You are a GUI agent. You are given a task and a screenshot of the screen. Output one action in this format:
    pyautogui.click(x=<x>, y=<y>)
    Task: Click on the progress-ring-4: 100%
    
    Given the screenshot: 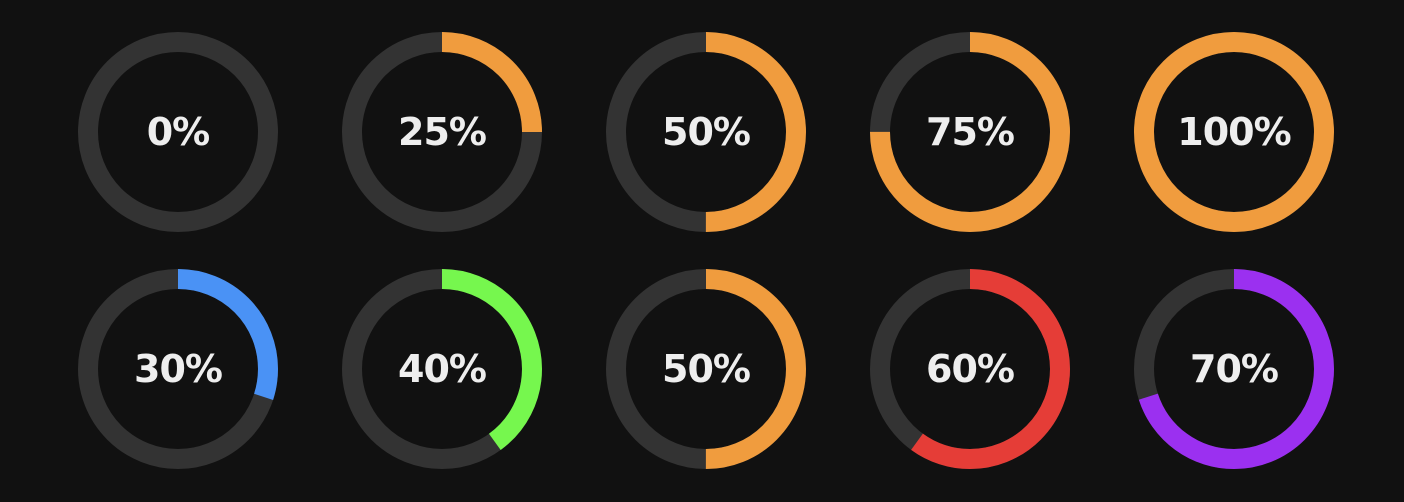 What is the action you would take?
    pyautogui.click(x=1234, y=132)
    